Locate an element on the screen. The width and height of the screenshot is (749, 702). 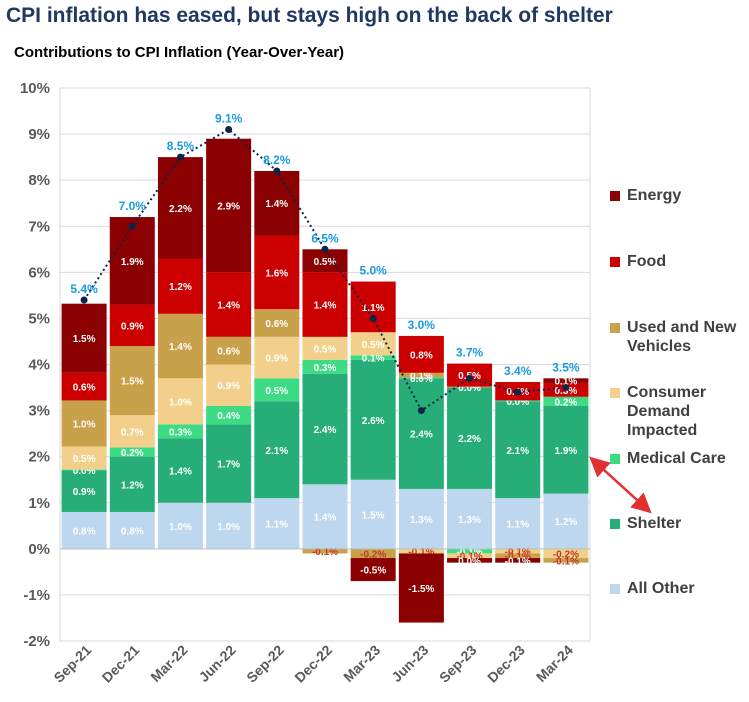
x-tick-label: Jun-23 is located at coordinates (409, 663).